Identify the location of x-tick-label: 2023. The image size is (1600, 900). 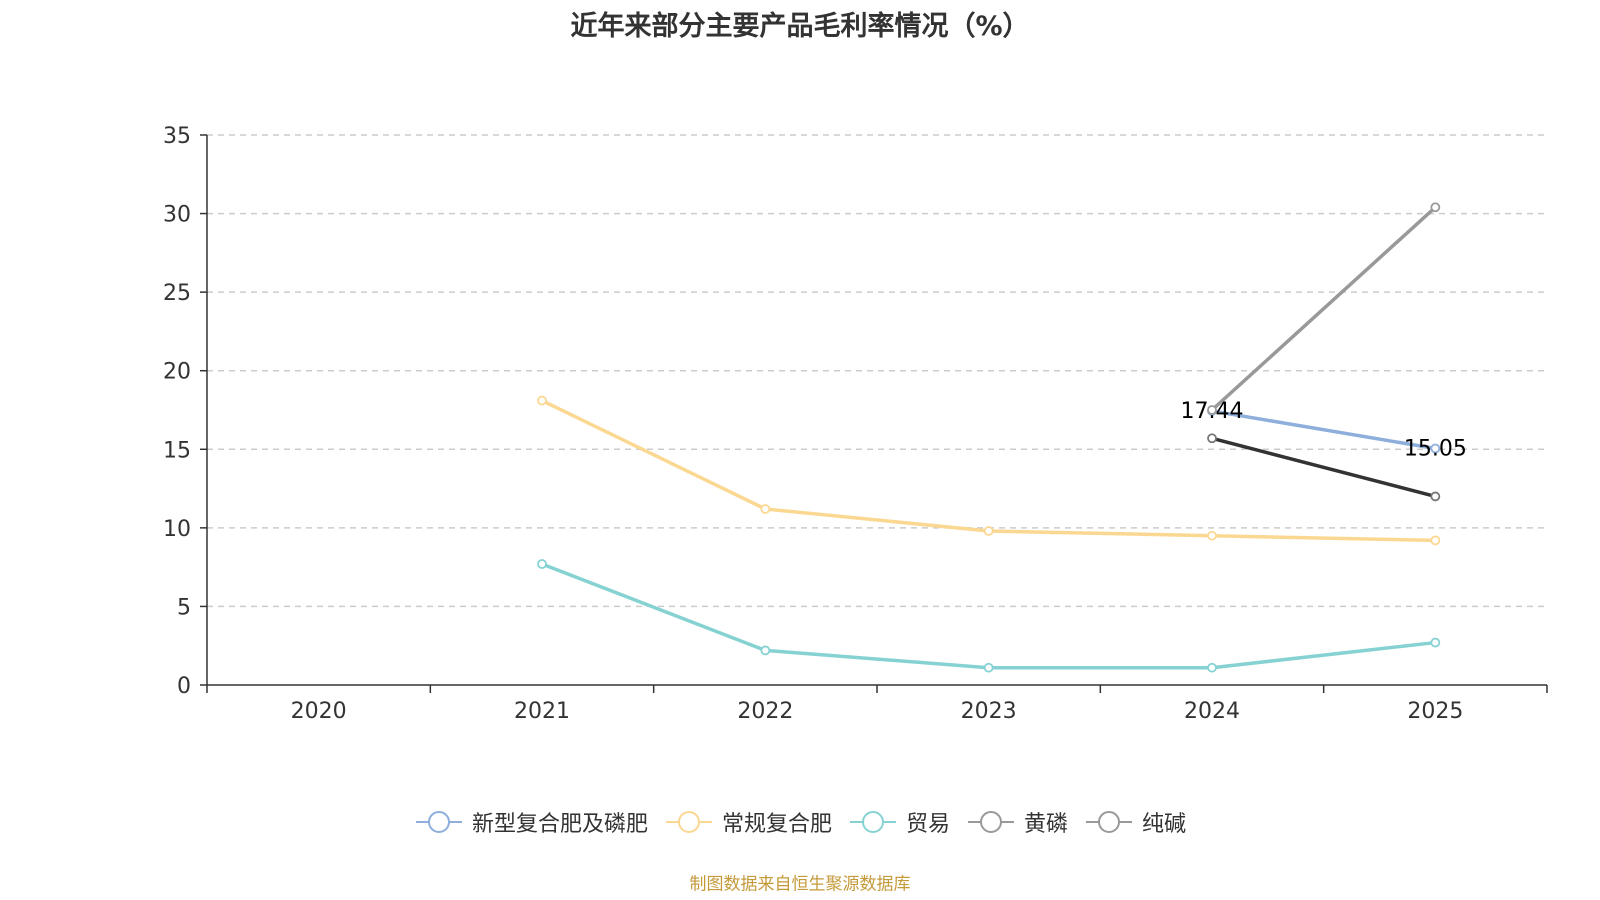
(989, 711).